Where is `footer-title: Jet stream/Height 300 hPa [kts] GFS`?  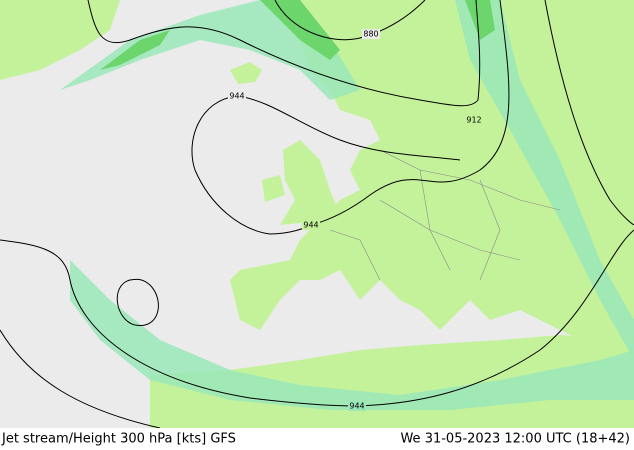 footer-title: Jet stream/Height 300 hPa [kts] GFS is located at coordinates (118, 439).